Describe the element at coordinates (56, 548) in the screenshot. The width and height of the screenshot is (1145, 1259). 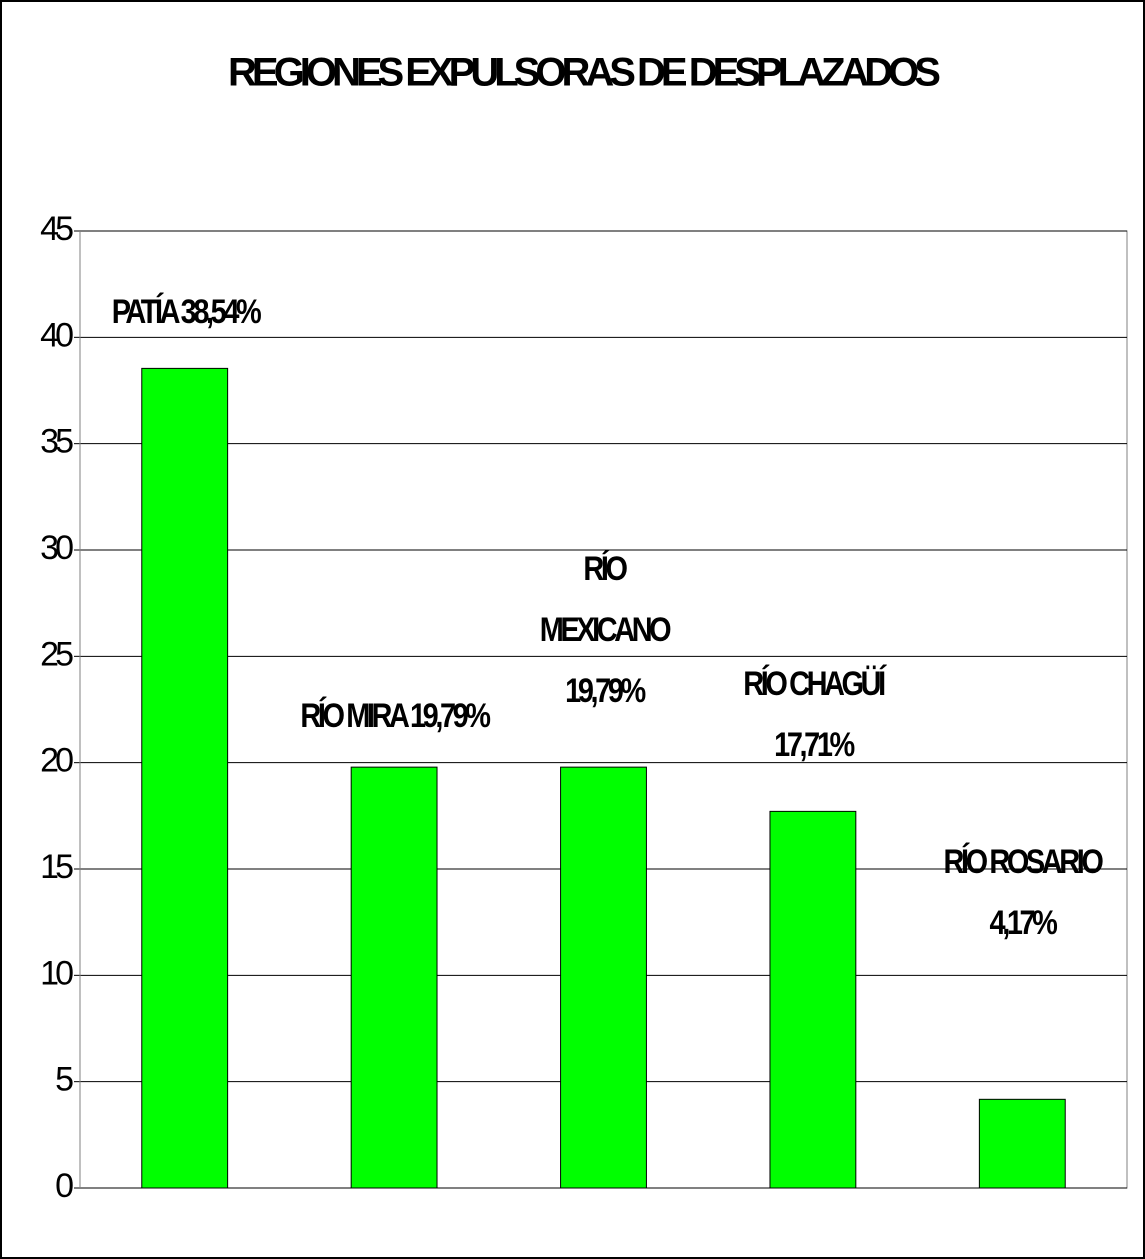
I see `y-tick-label: 30` at that location.